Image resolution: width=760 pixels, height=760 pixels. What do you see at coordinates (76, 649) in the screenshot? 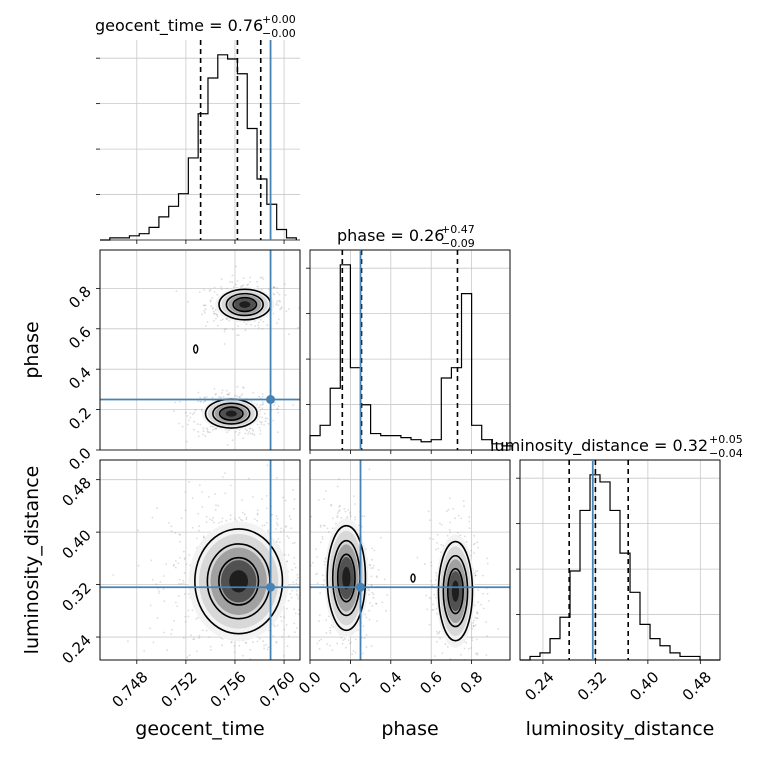
I see `ytick-label-luminosity_distance: 0.24` at bounding box center [76, 649].